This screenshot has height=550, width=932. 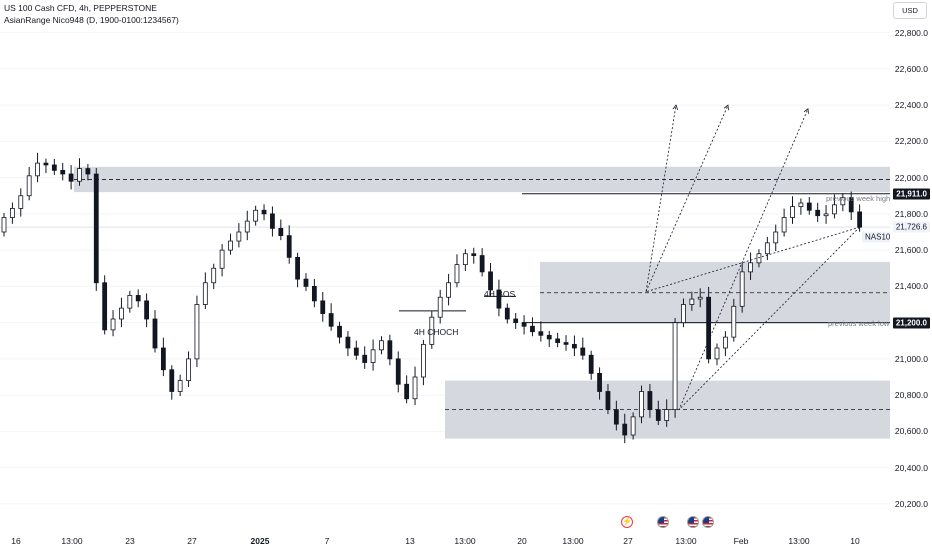 I want to click on time-tick: 7, so click(x=327, y=541).